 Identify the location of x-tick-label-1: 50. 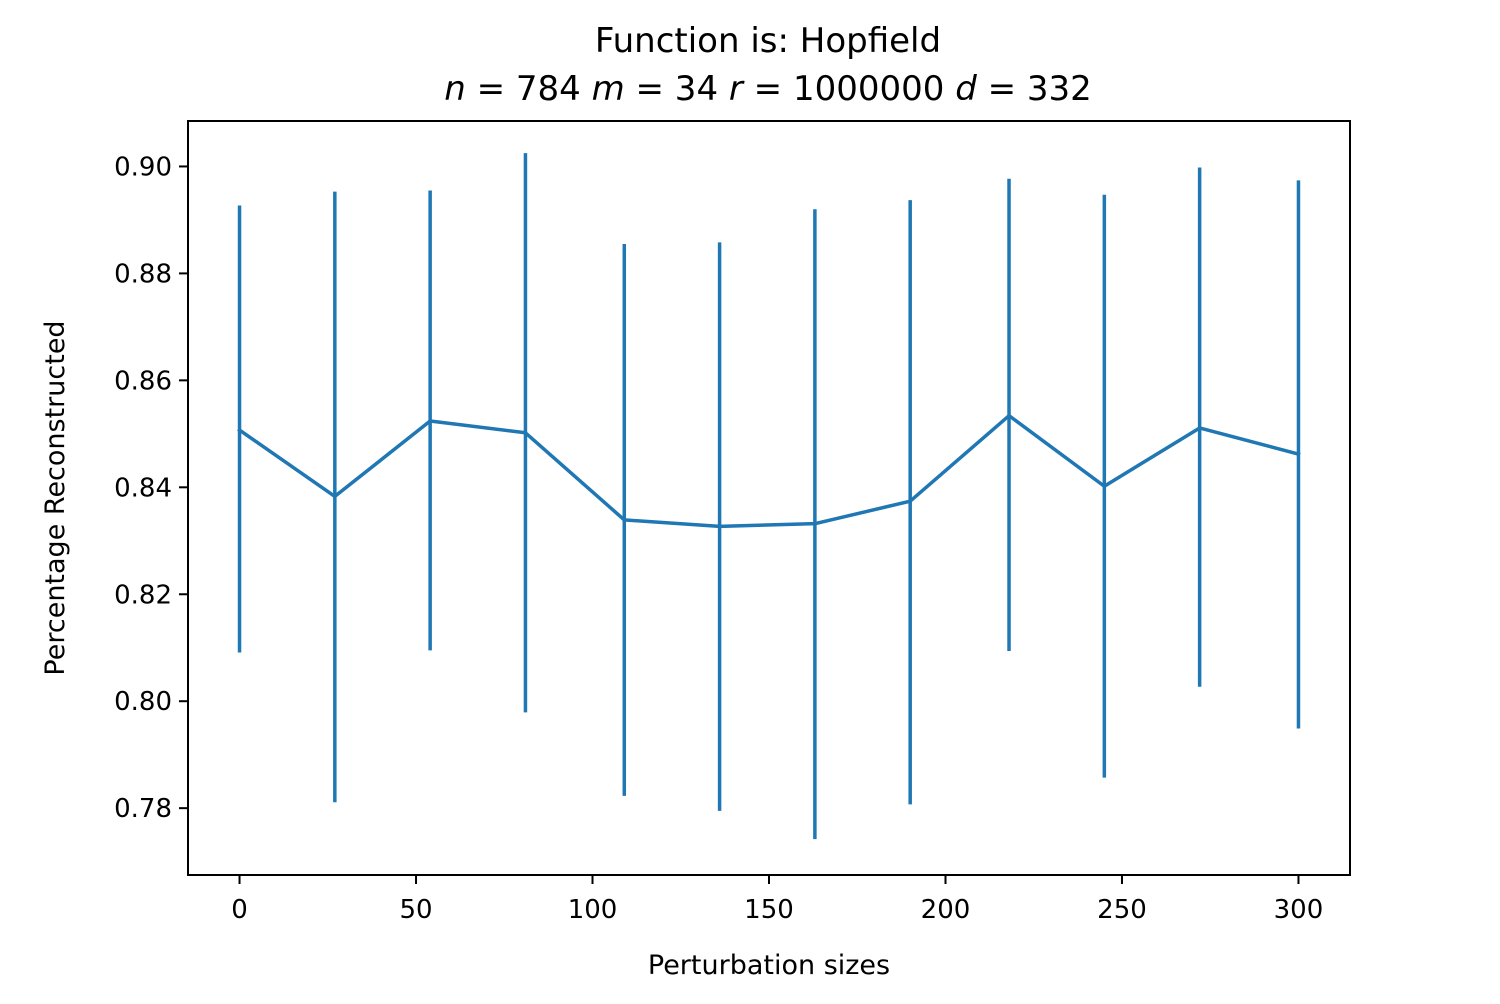
(415, 910).